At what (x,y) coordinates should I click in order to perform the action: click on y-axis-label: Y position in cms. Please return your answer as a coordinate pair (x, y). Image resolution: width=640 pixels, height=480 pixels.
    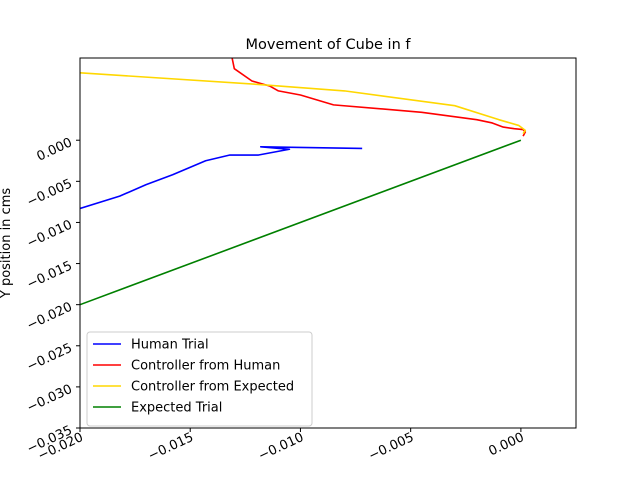
    Looking at the image, I should click on (7, 243).